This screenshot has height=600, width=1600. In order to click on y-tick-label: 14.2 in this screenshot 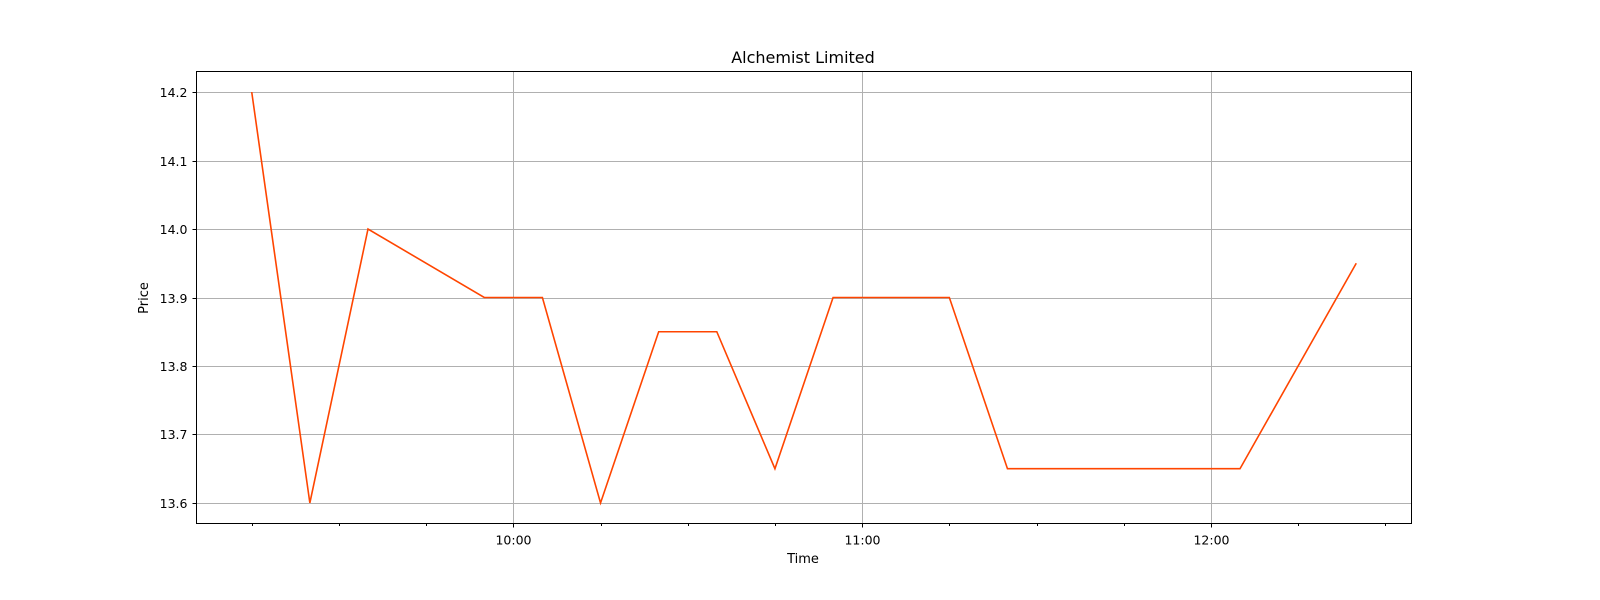, I will do `click(174, 92)`.